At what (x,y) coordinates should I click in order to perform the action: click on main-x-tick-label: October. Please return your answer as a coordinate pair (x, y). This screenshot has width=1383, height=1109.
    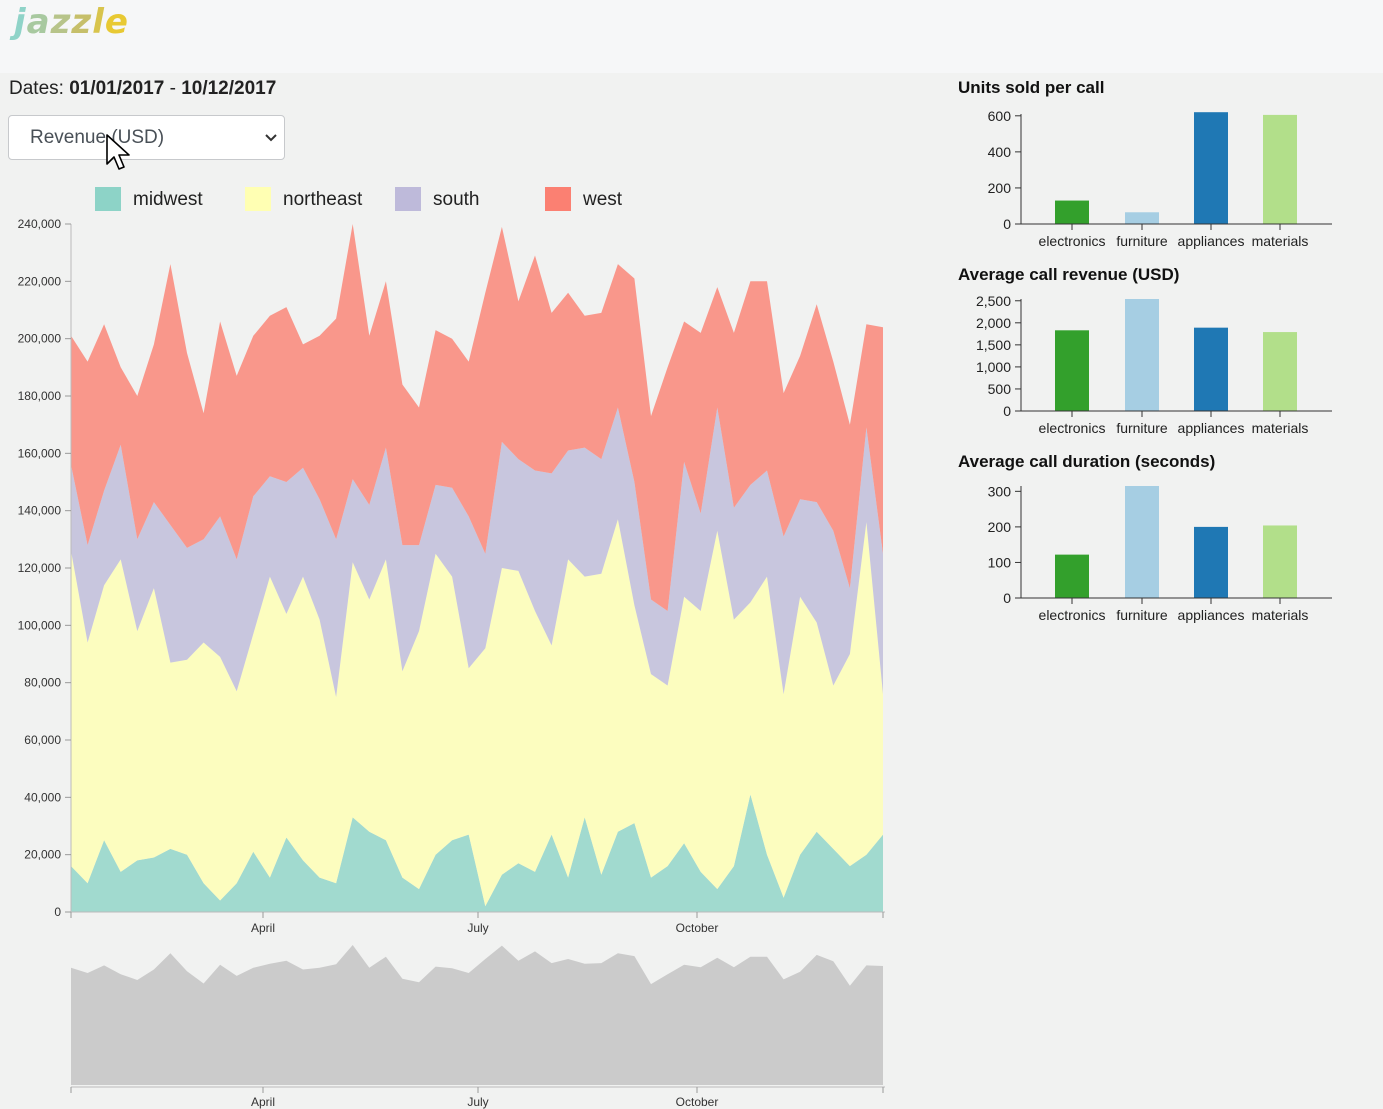
    Looking at the image, I should click on (697, 928).